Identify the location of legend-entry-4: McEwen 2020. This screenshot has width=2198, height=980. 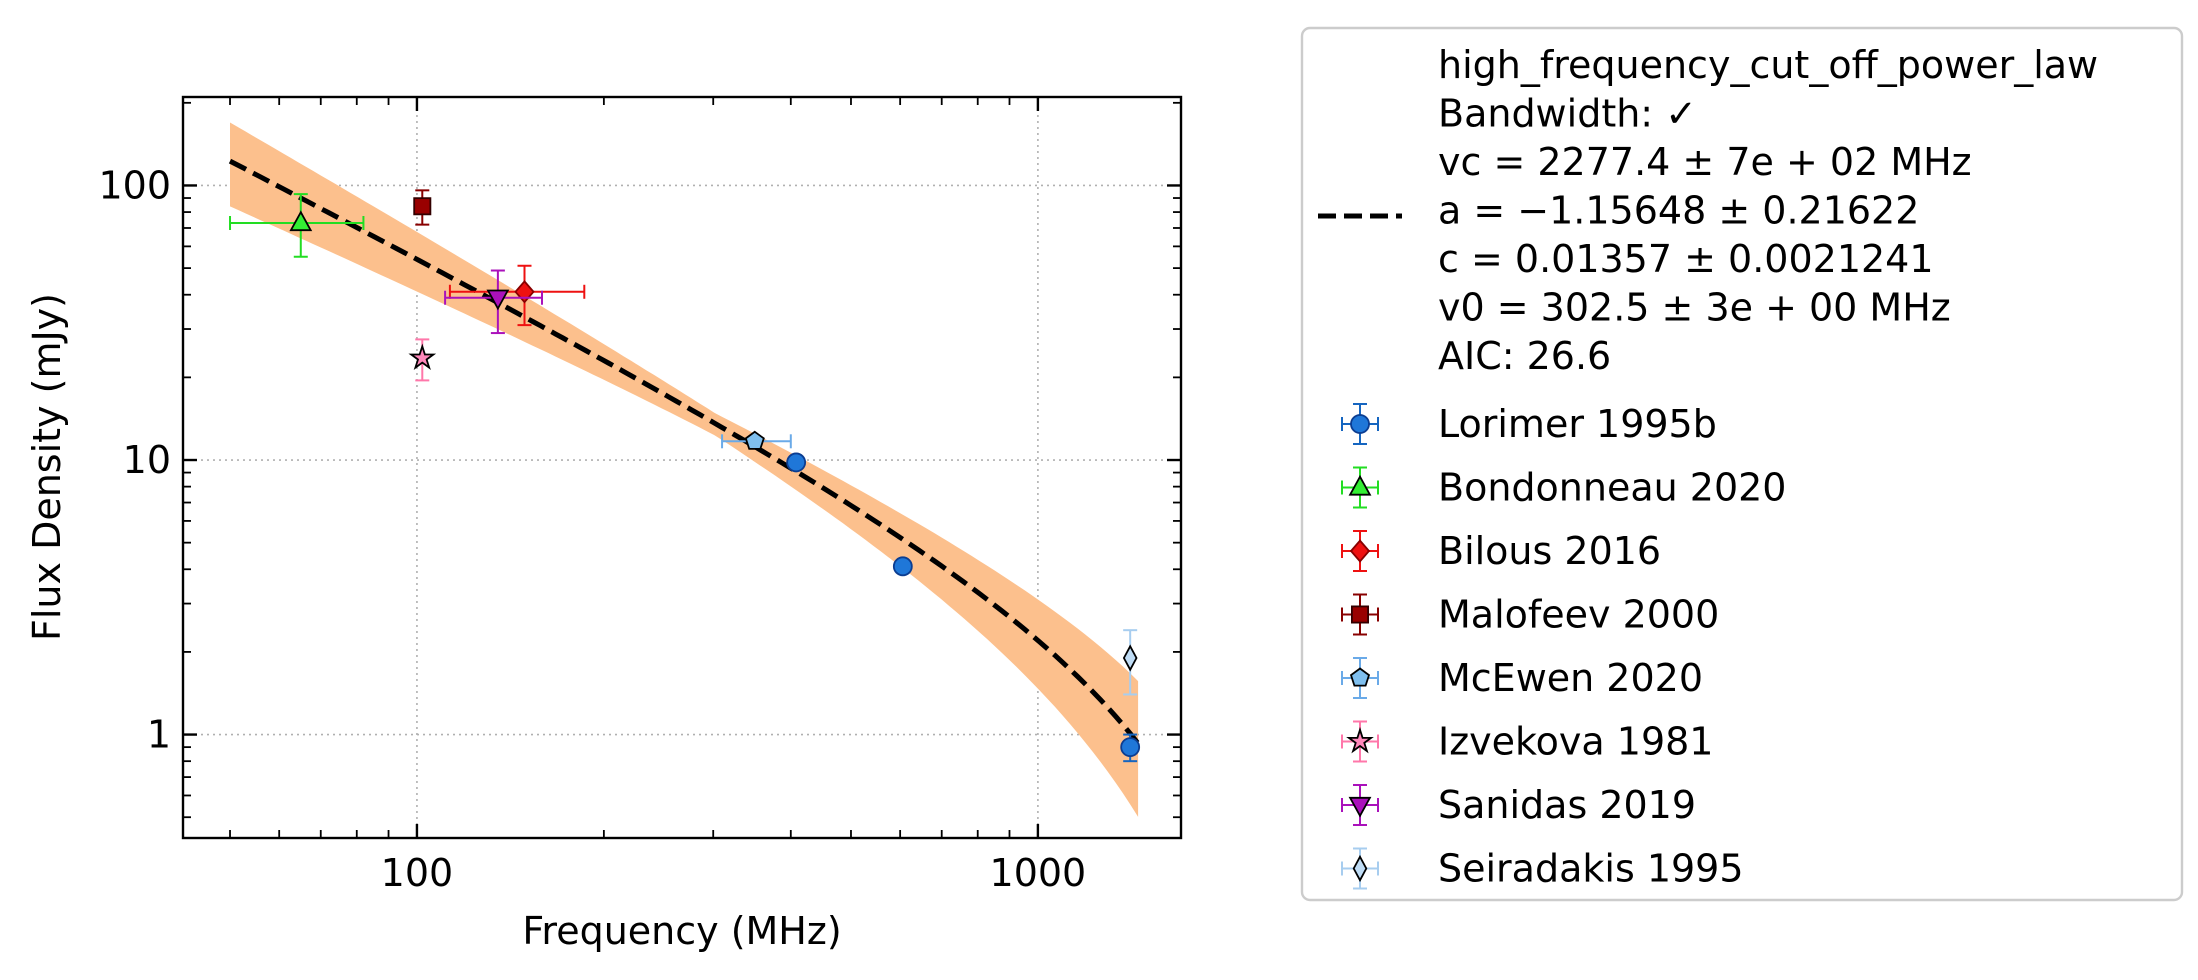
(1522, 678).